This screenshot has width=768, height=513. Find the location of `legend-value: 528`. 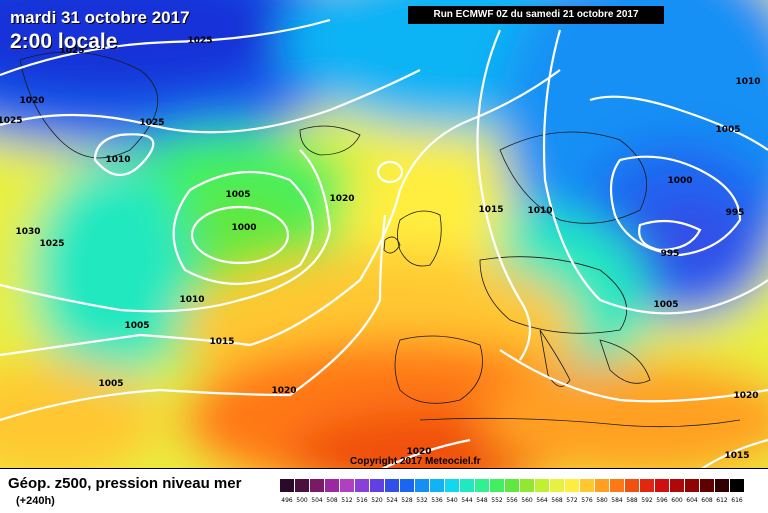

legend-value: 528 is located at coordinates (407, 500).